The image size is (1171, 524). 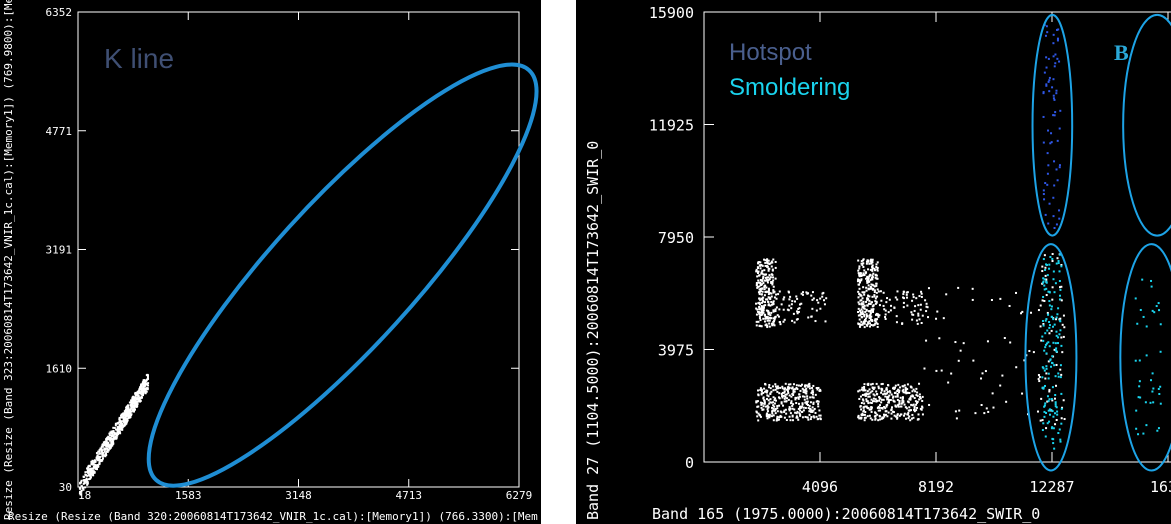 I want to click on k-line-annotation: K line, so click(x=139, y=58).